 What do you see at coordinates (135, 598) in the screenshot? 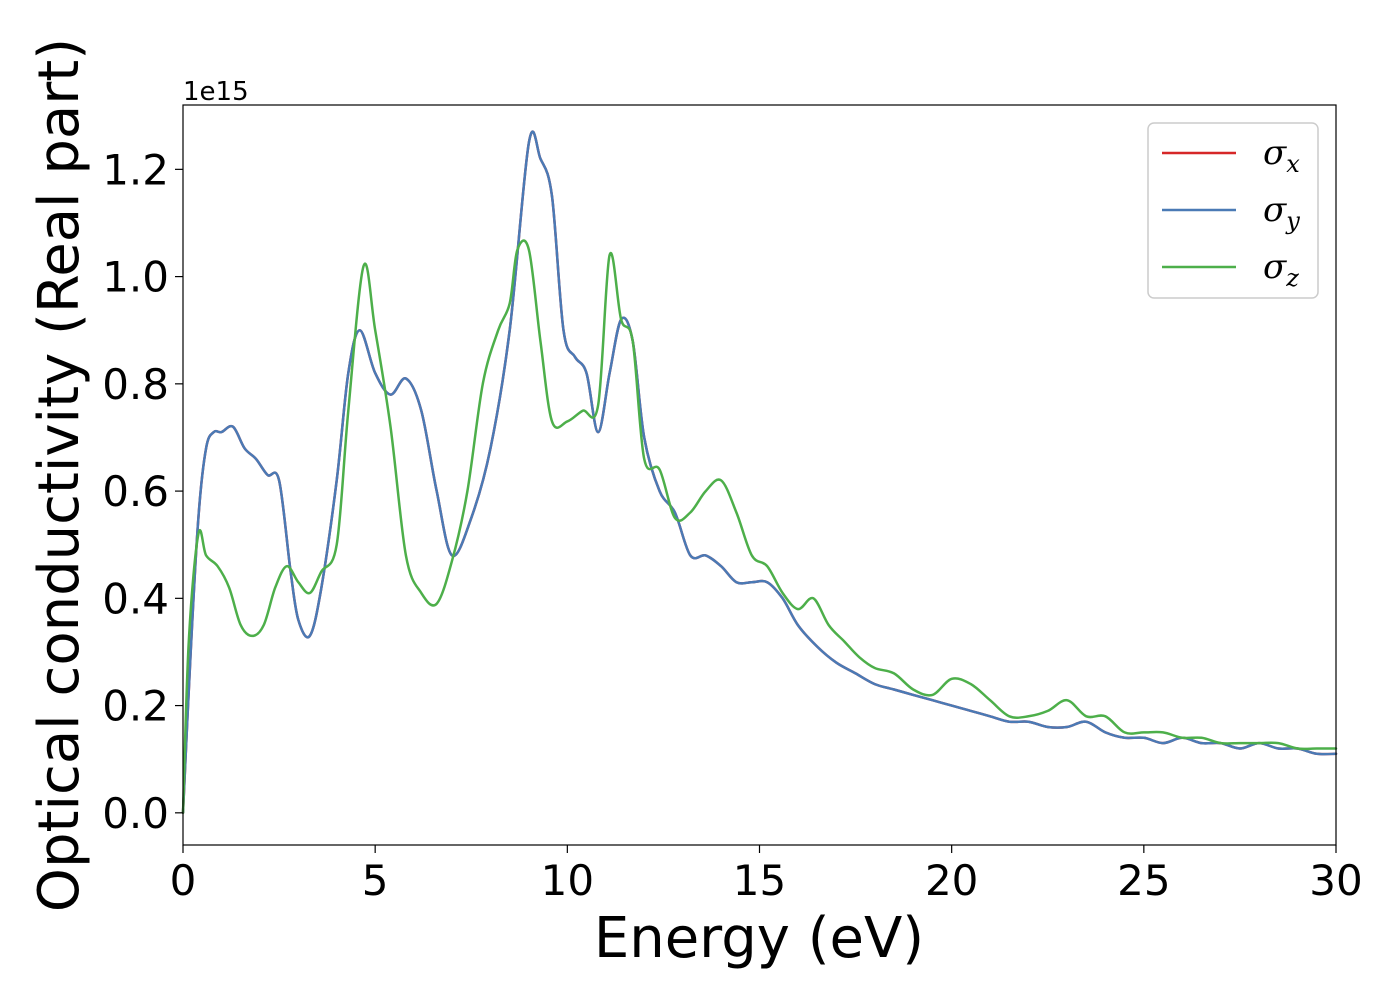
I see `y-tick-label: 0.4` at bounding box center [135, 598].